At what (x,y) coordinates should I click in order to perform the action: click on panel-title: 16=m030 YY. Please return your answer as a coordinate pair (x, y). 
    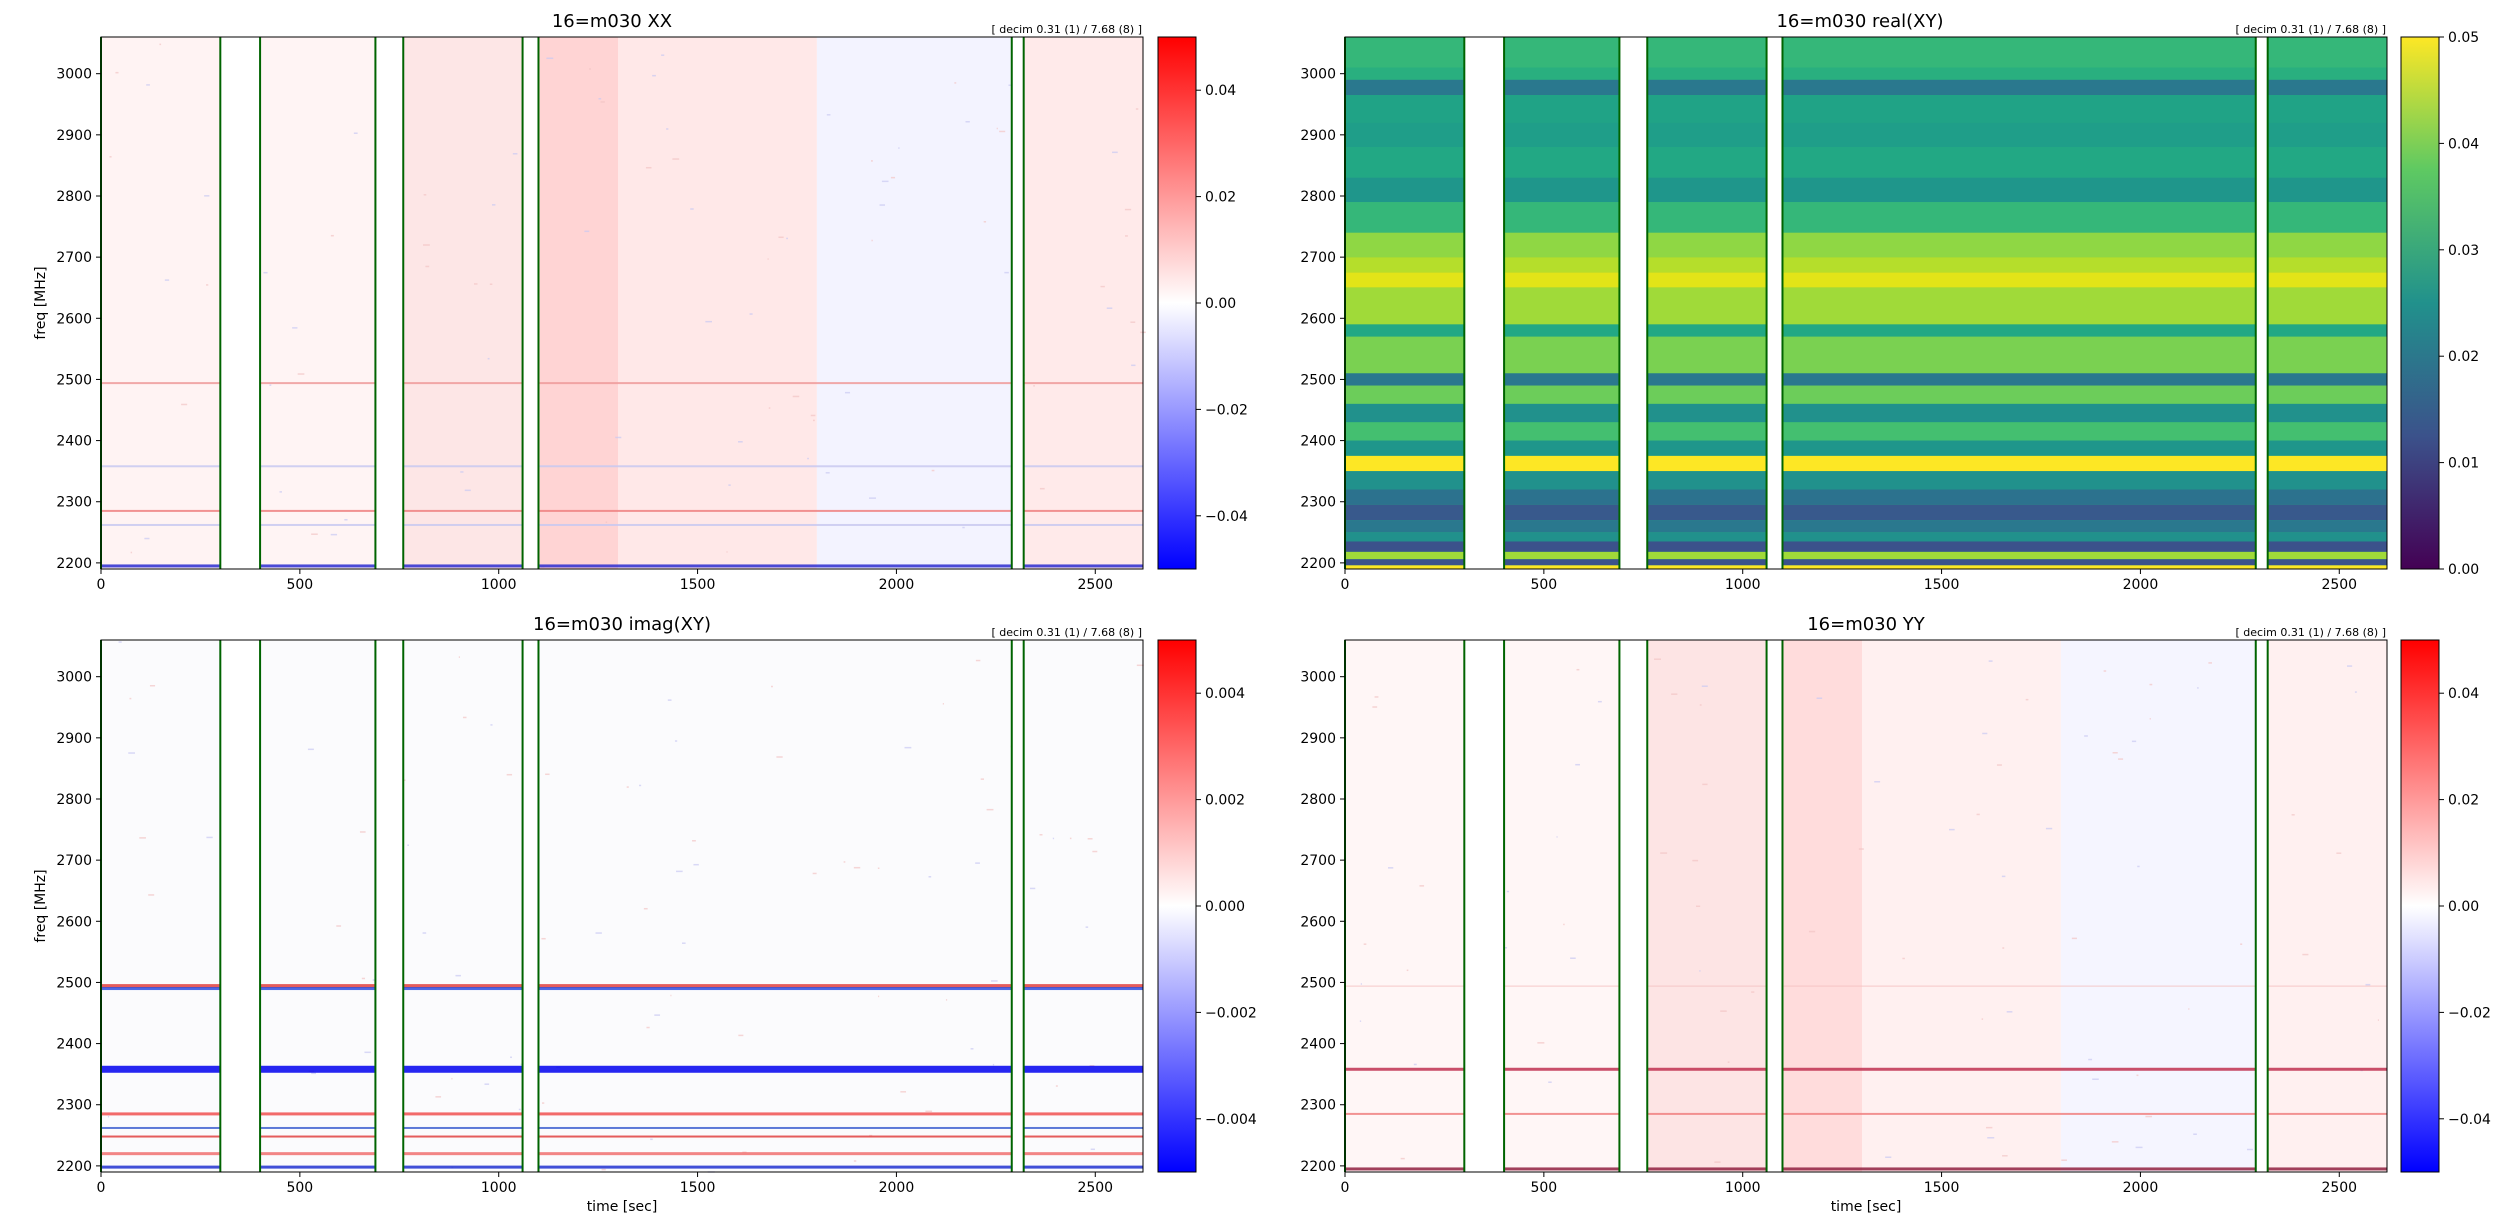
    Looking at the image, I should click on (1866, 624).